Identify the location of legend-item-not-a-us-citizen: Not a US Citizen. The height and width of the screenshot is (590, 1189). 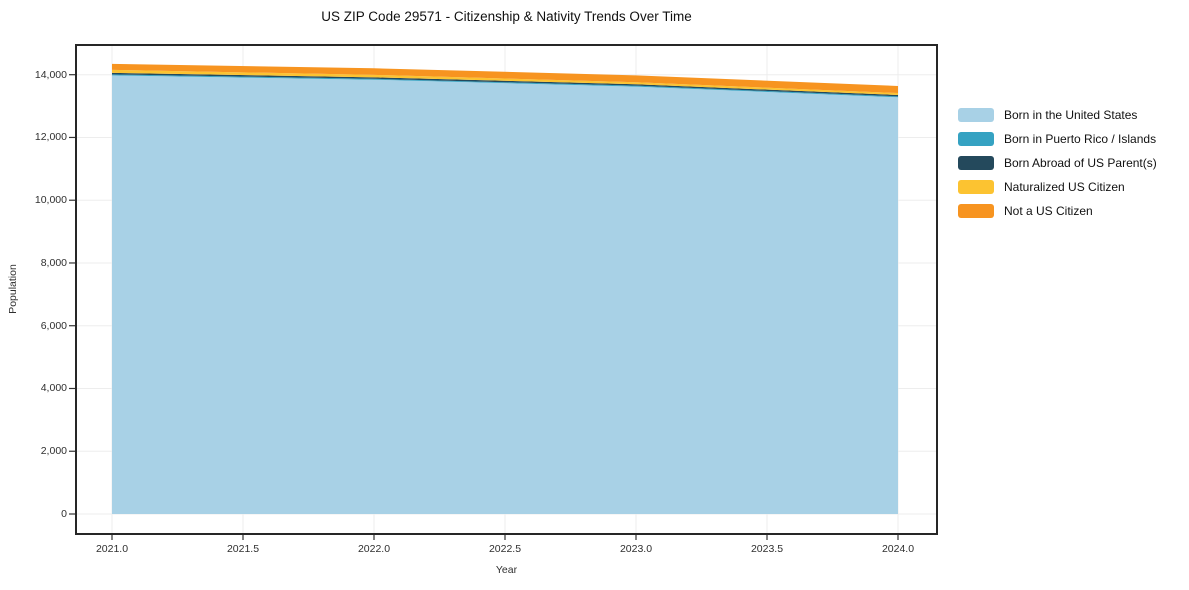
(1057, 211).